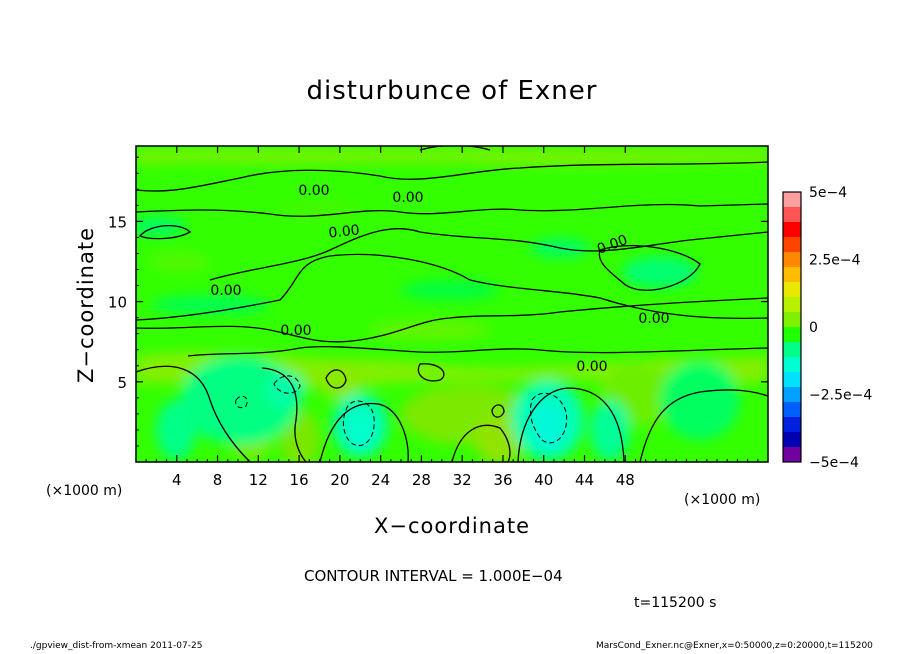  What do you see at coordinates (813, 328) in the screenshot?
I see `colorbar-tick-label: 0` at bounding box center [813, 328].